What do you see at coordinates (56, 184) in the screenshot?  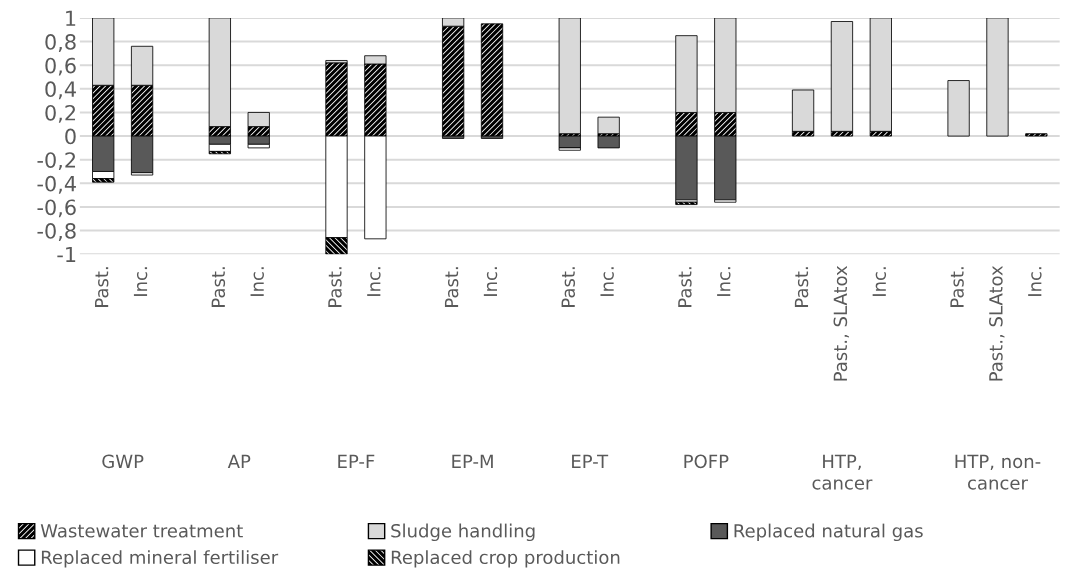 I see `y-tick-label: -0,4` at bounding box center [56, 184].